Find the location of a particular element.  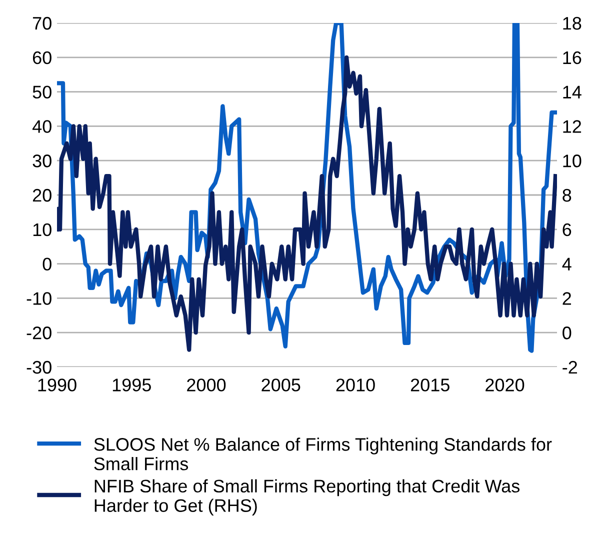

x-tick-label: 2015 is located at coordinates (430, 385).